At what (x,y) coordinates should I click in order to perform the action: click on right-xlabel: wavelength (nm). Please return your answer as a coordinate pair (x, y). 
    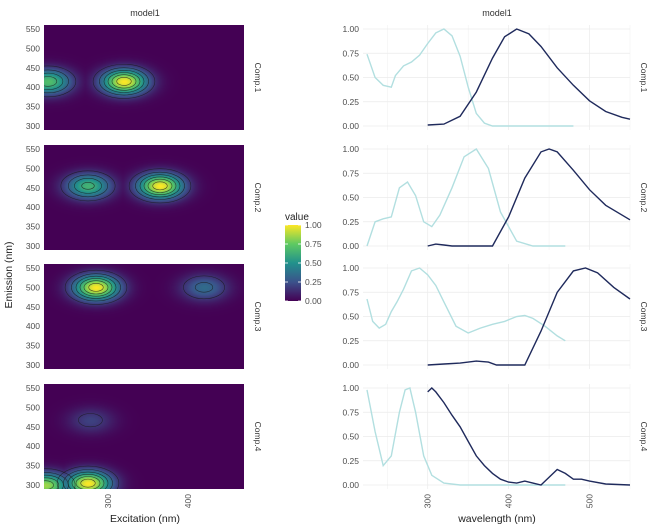
    Looking at the image, I should click on (496, 519).